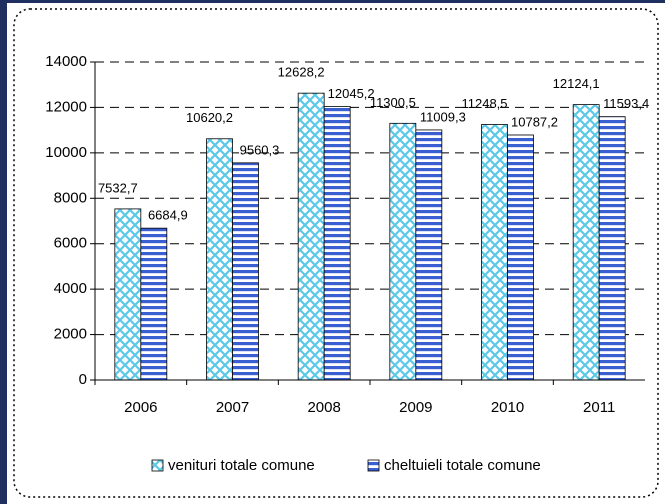 The image size is (665, 504). What do you see at coordinates (118, 187) in the screenshot?
I see `value-label: 7532,7` at bounding box center [118, 187].